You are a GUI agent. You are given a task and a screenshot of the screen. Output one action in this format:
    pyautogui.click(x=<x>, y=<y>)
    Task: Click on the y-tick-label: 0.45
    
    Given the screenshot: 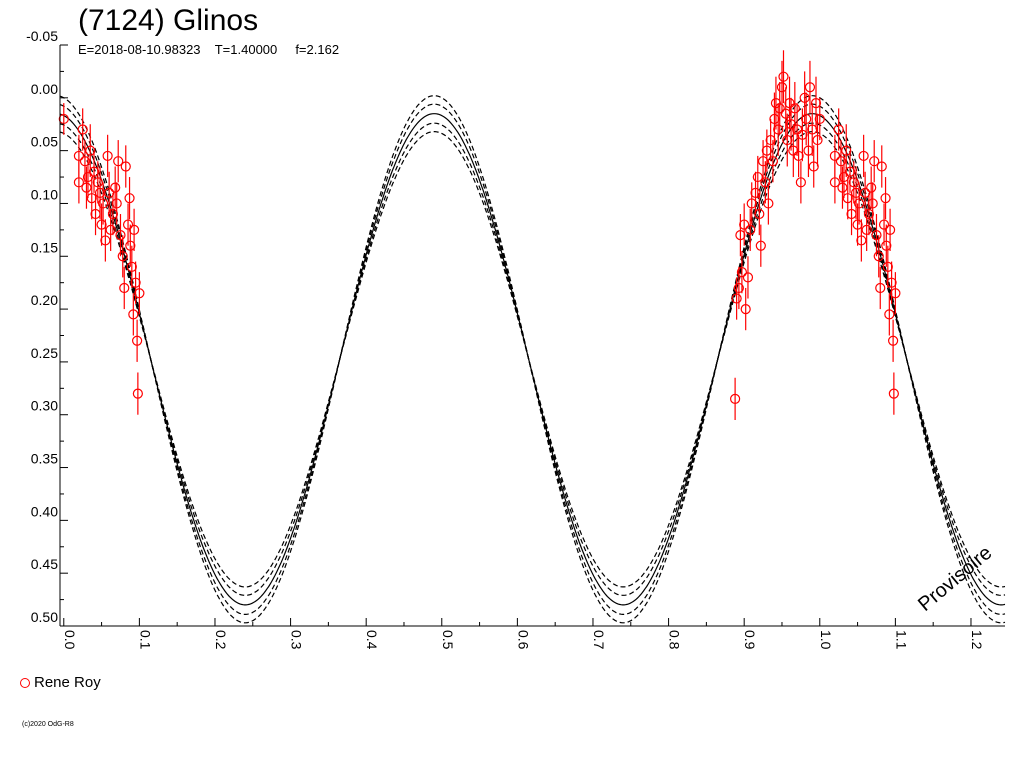 What is the action you would take?
    pyautogui.click(x=44, y=564)
    